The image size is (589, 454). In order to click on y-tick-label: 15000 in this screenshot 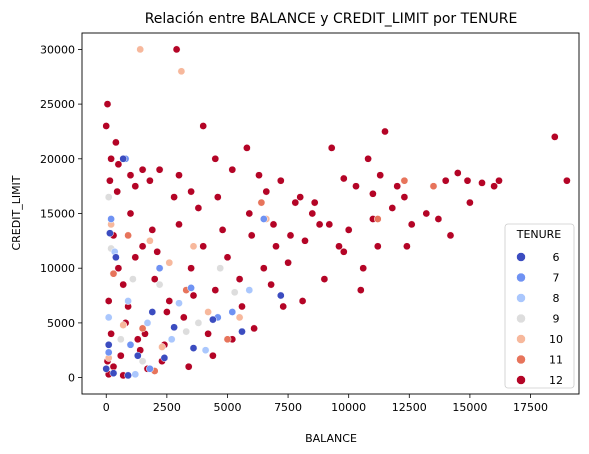, I will do `click(57, 214)`.